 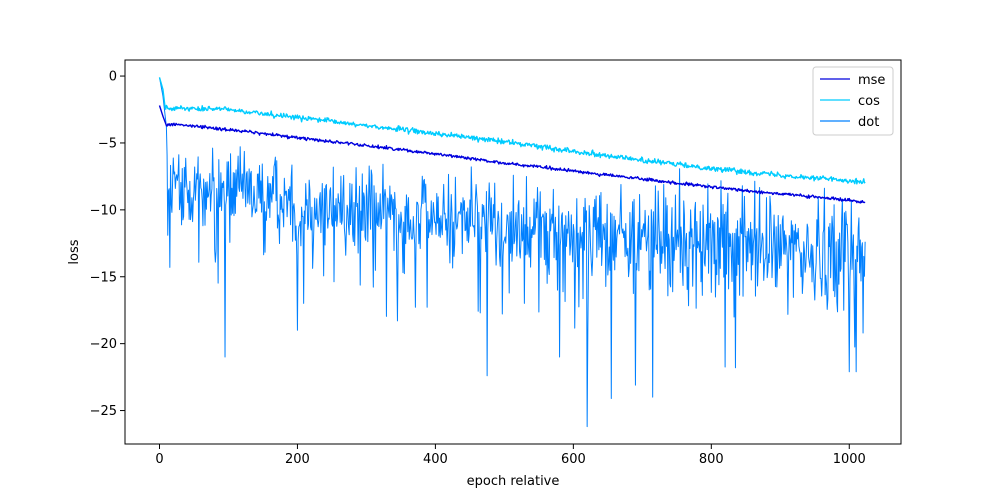 What do you see at coordinates (103, 344) in the screenshot?
I see `y-tick-label: −20` at bounding box center [103, 344].